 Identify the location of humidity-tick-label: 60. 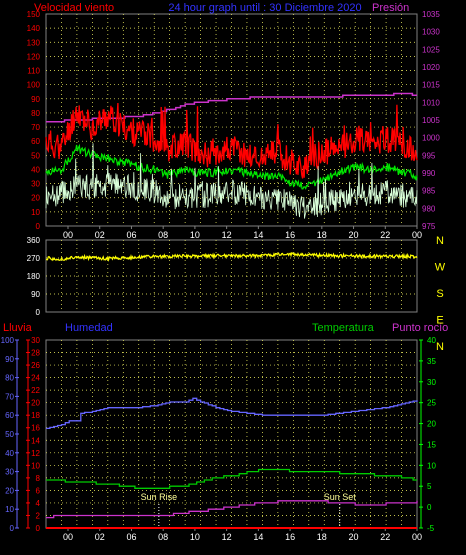
(9, 415).